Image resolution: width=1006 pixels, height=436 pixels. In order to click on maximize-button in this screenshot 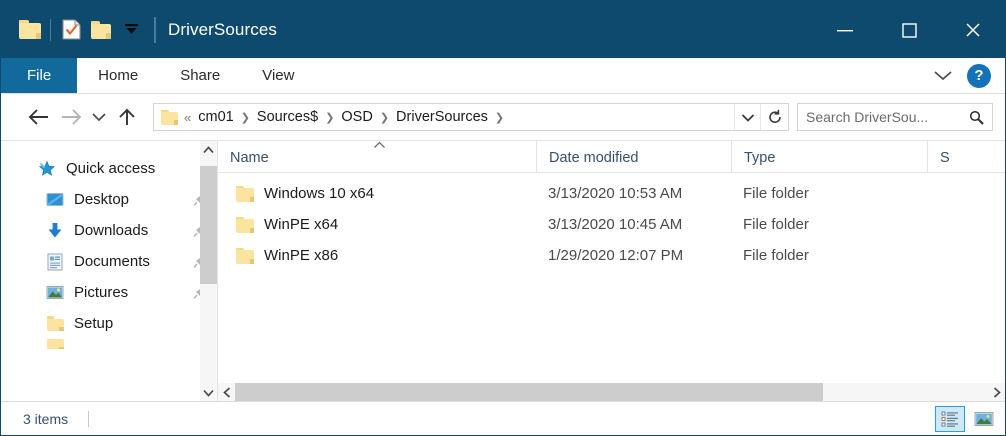, I will do `click(909, 29)`.